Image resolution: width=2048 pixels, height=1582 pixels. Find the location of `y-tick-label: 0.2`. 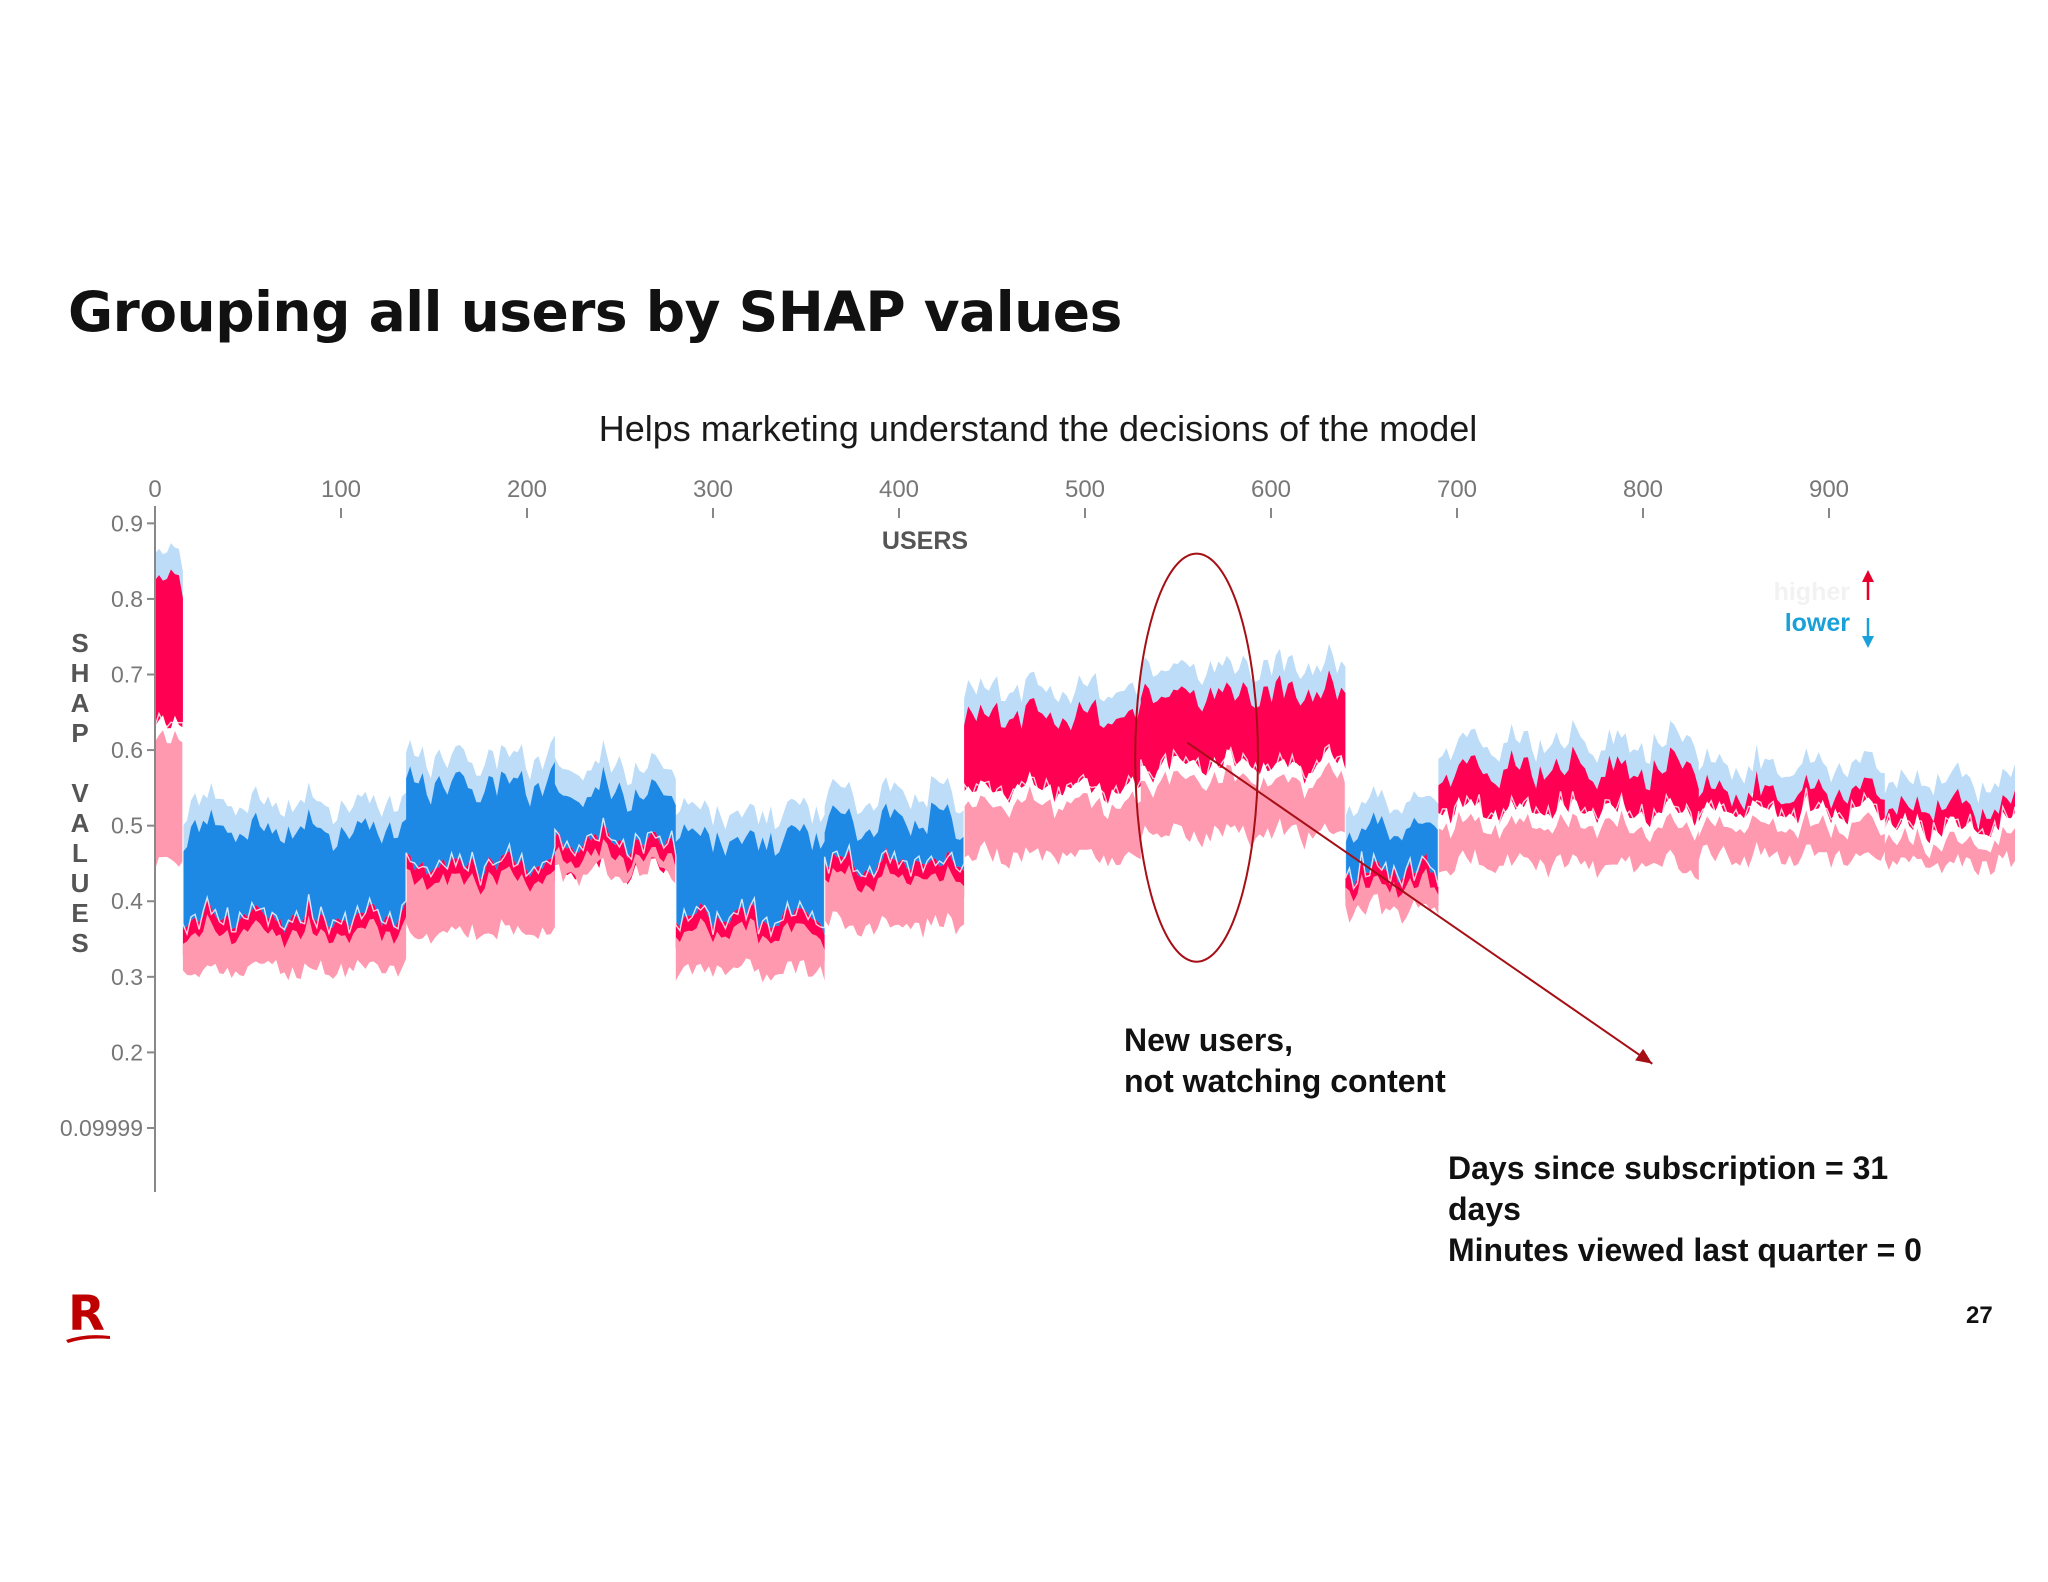

y-tick-label: 0.2 is located at coordinates (127, 1052).